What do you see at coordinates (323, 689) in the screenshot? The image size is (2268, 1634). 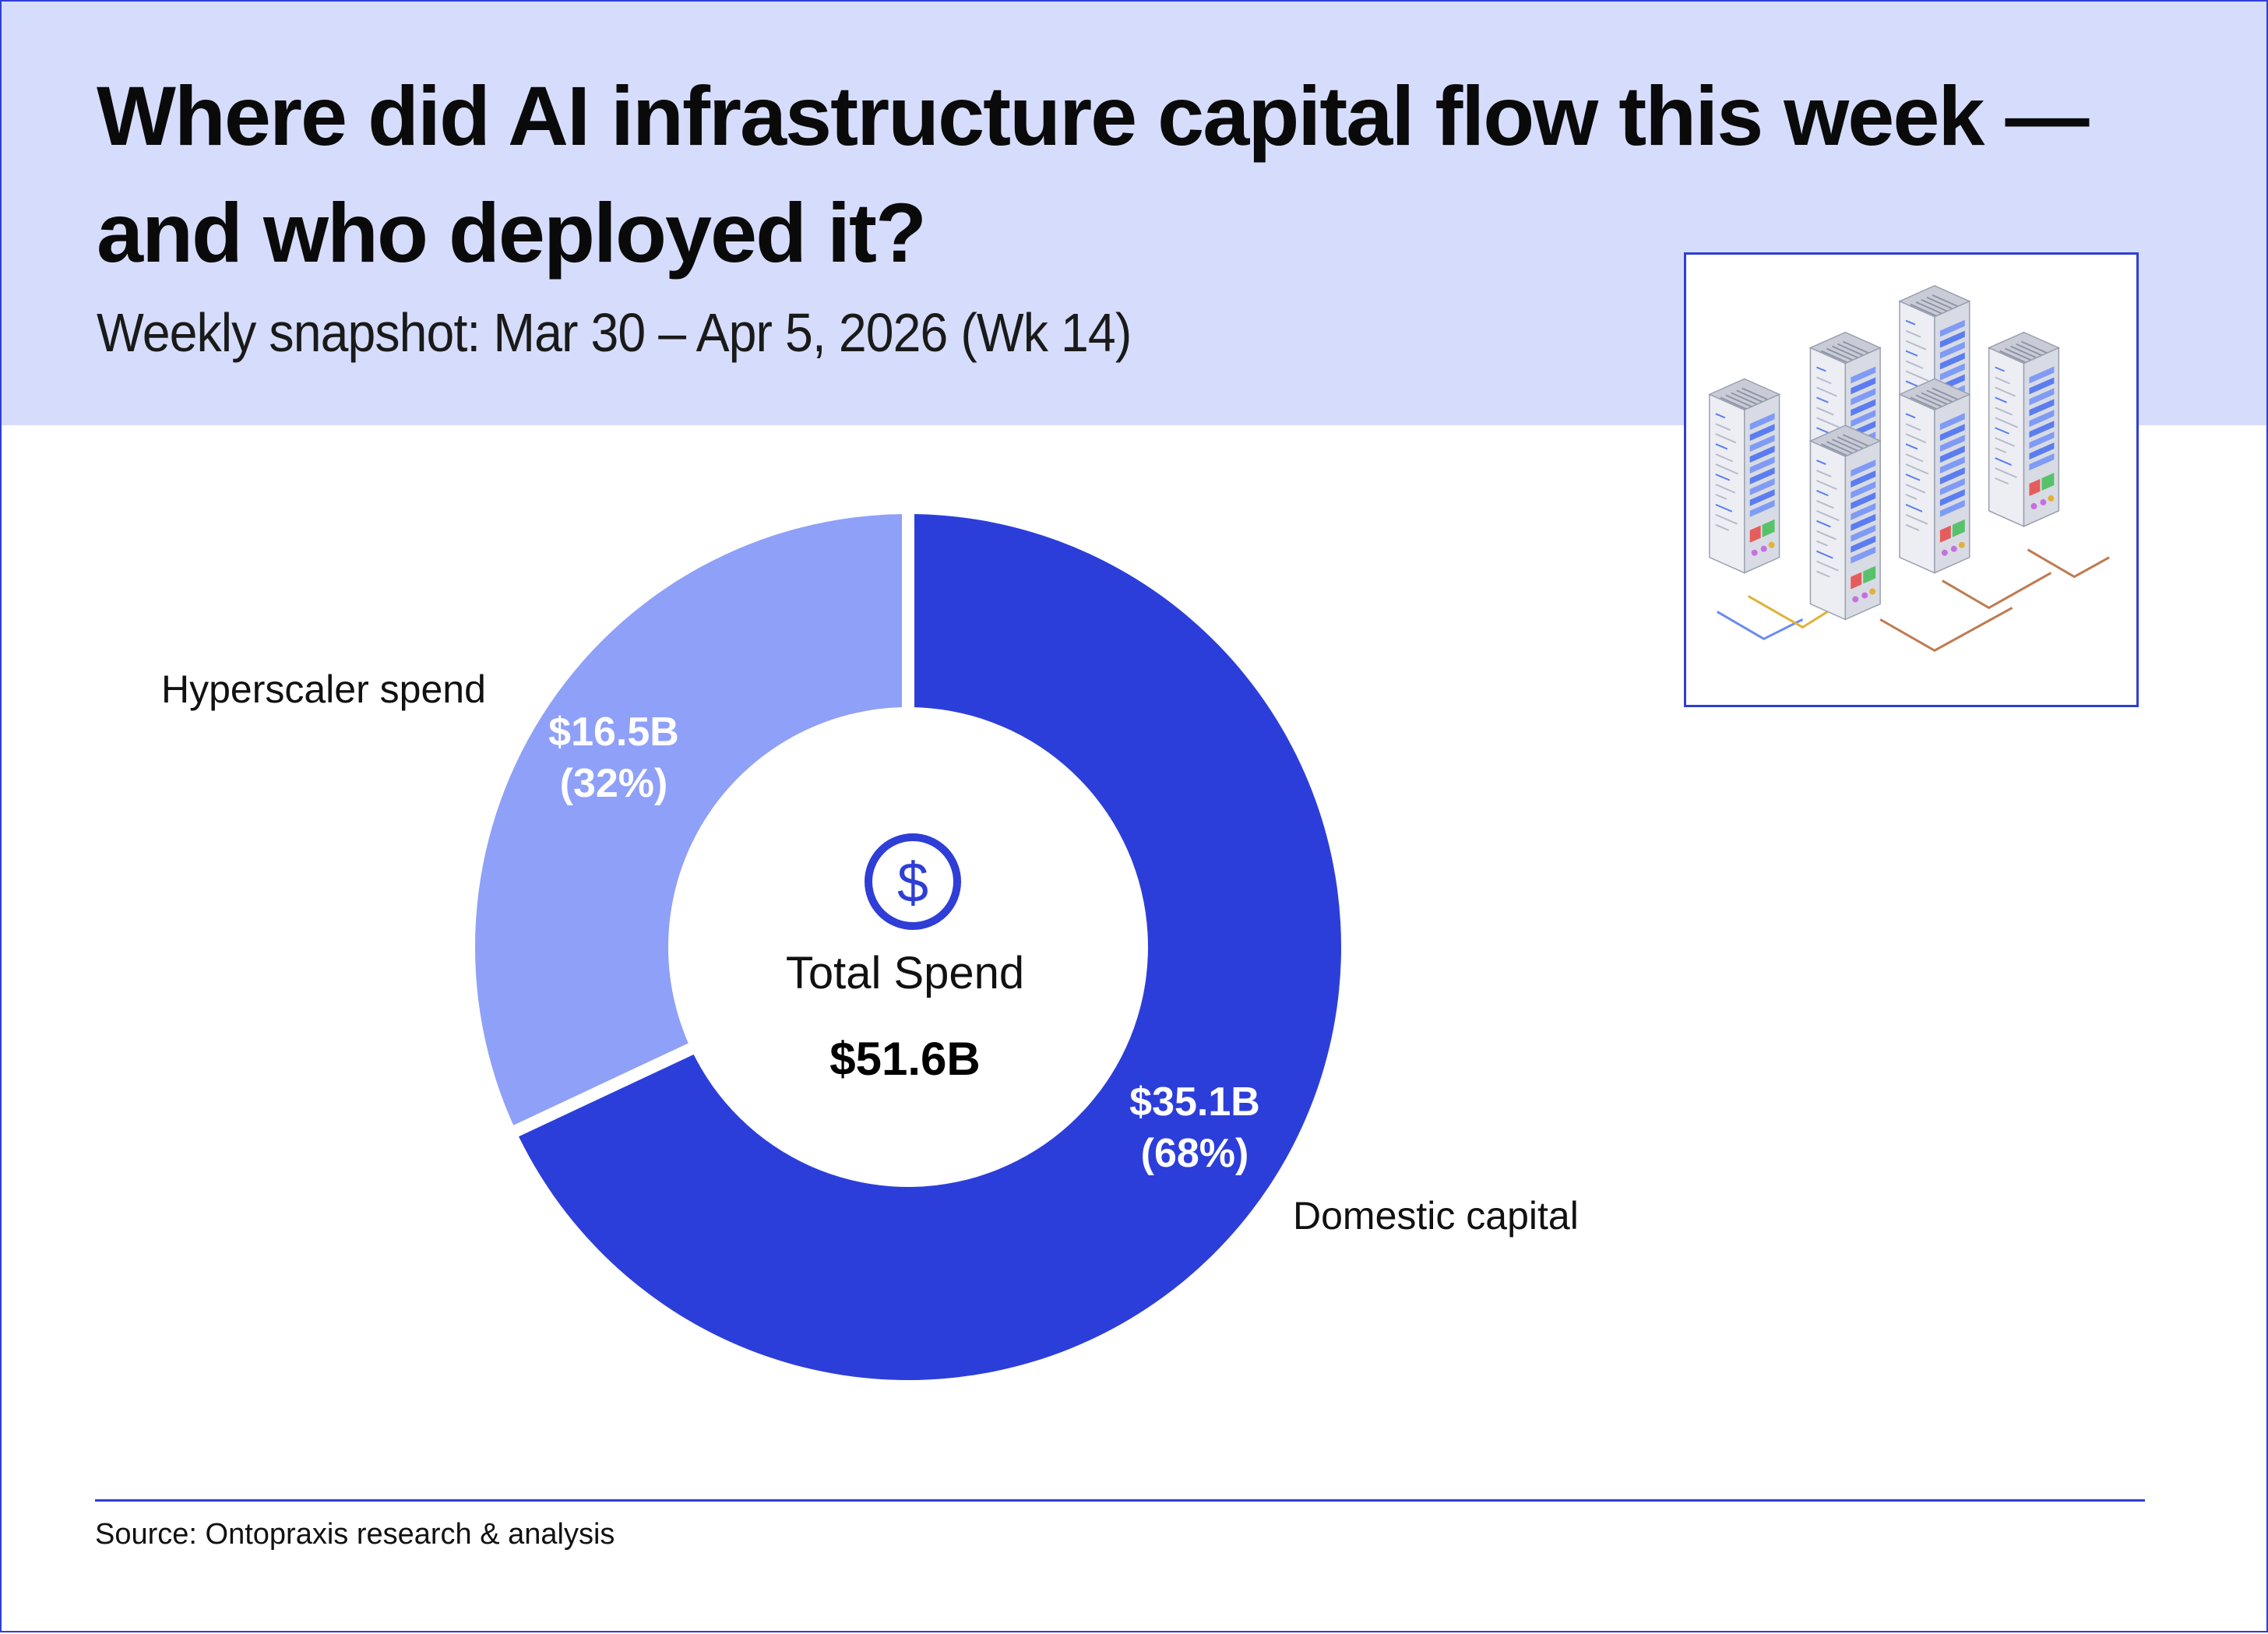 I see `slice-category-label: Hyperscaler spend` at bounding box center [323, 689].